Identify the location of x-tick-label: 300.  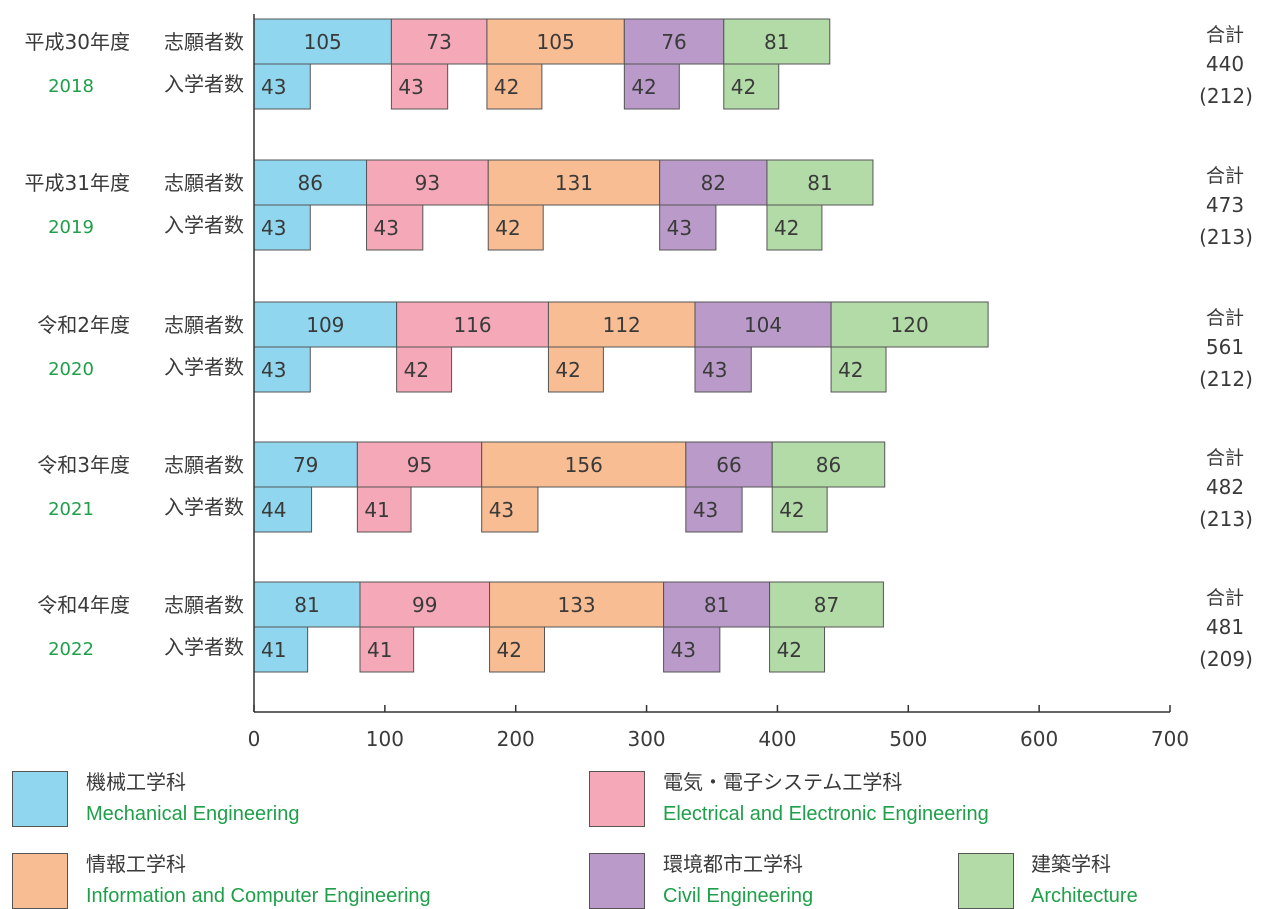
(646, 739).